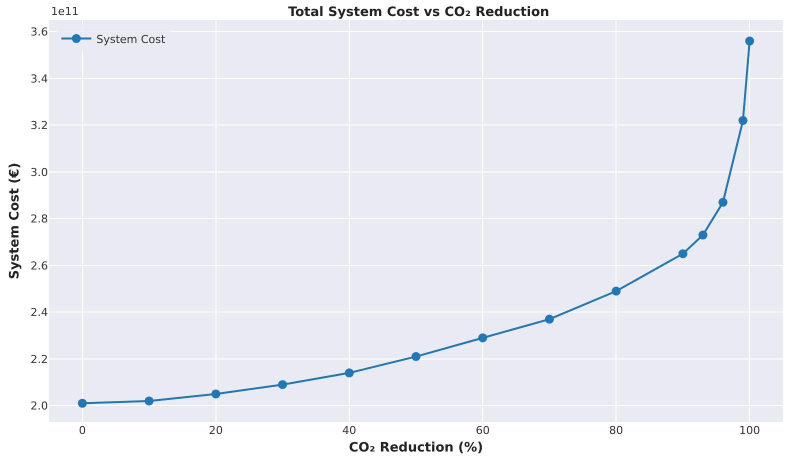  Describe the element at coordinates (39, 359) in the screenshot. I see `y-tick-label: 2.2` at that location.